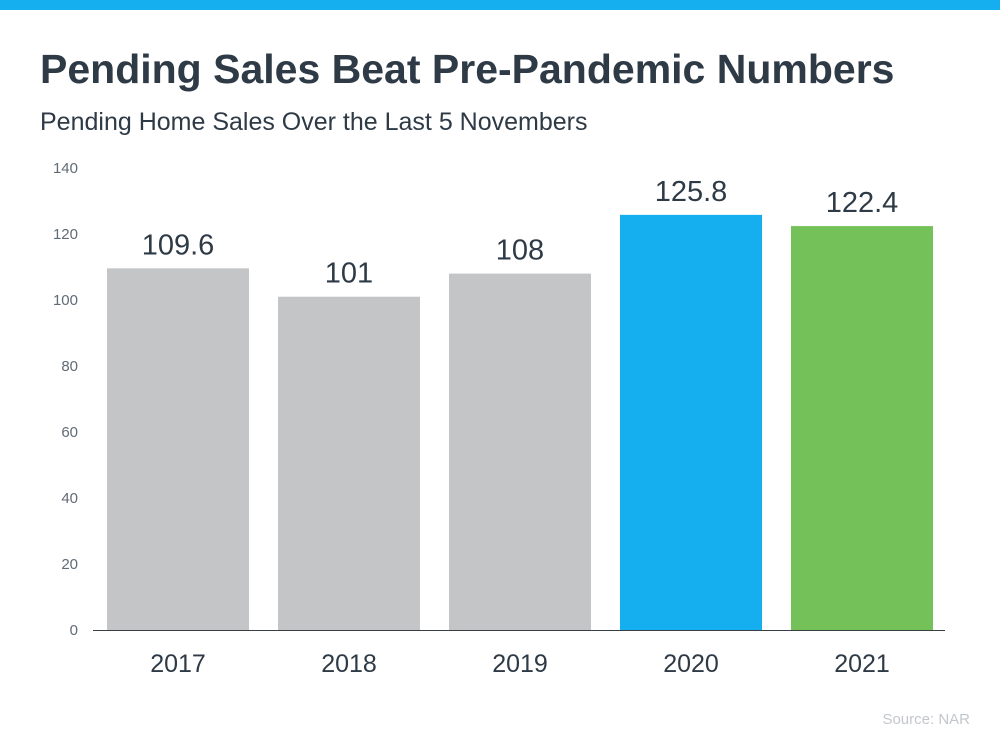 This screenshot has height=750, width=1000. Describe the element at coordinates (65, 300) in the screenshot. I see `y-tick-label: 100` at that location.